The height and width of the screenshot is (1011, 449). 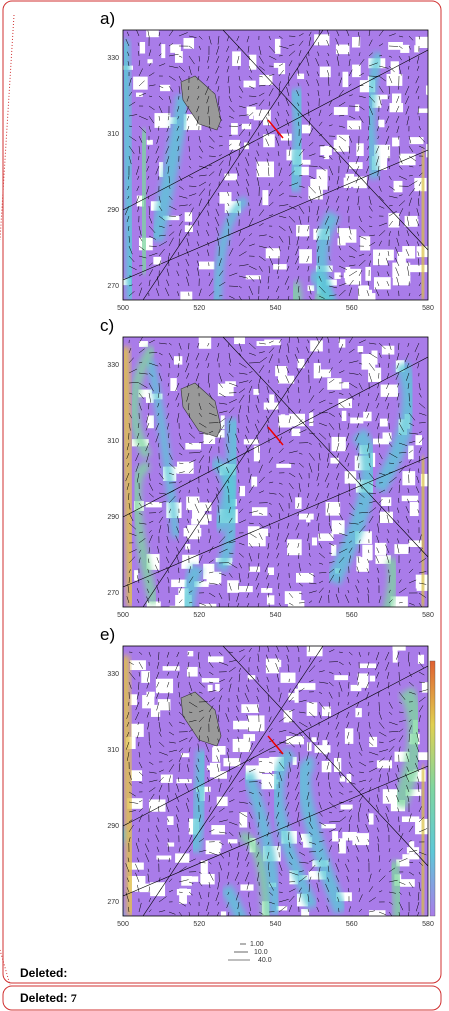 What do you see at coordinates (113, 674) in the screenshot?
I see `y-tick-label: 330` at bounding box center [113, 674].